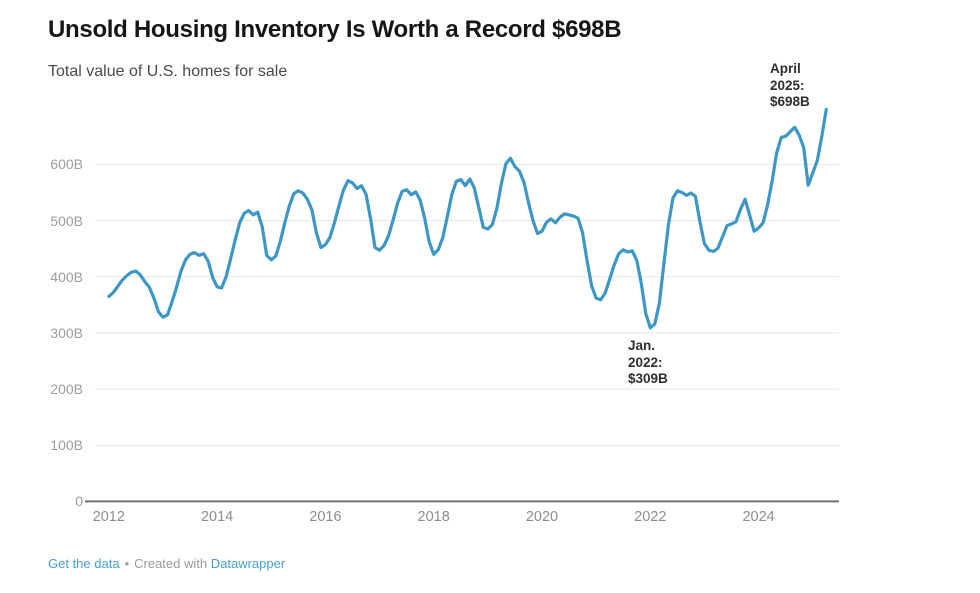  What do you see at coordinates (66, 389) in the screenshot?
I see `y-axis-label: 200B` at bounding box center [66, 389].